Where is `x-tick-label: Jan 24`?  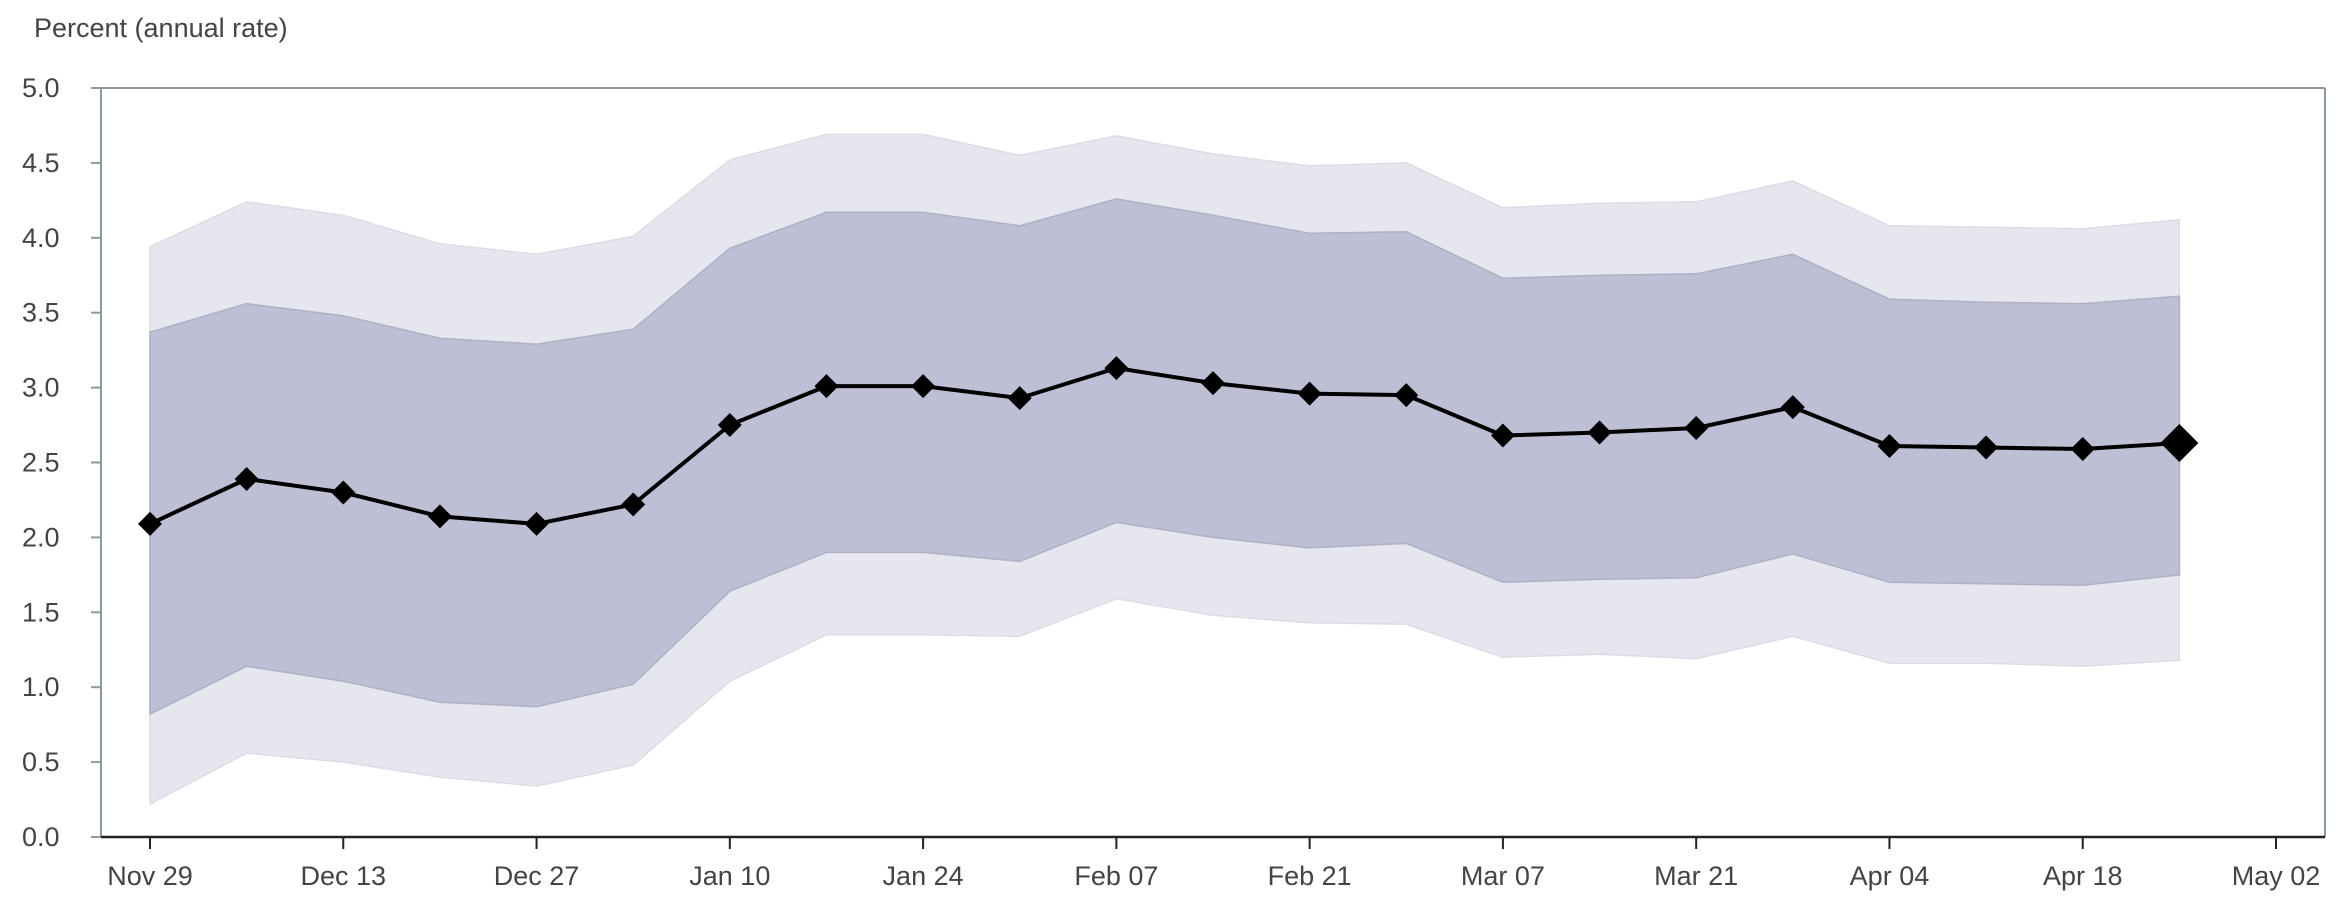 x-tick-label: Jan 24 is located at coordinates (923, 876).